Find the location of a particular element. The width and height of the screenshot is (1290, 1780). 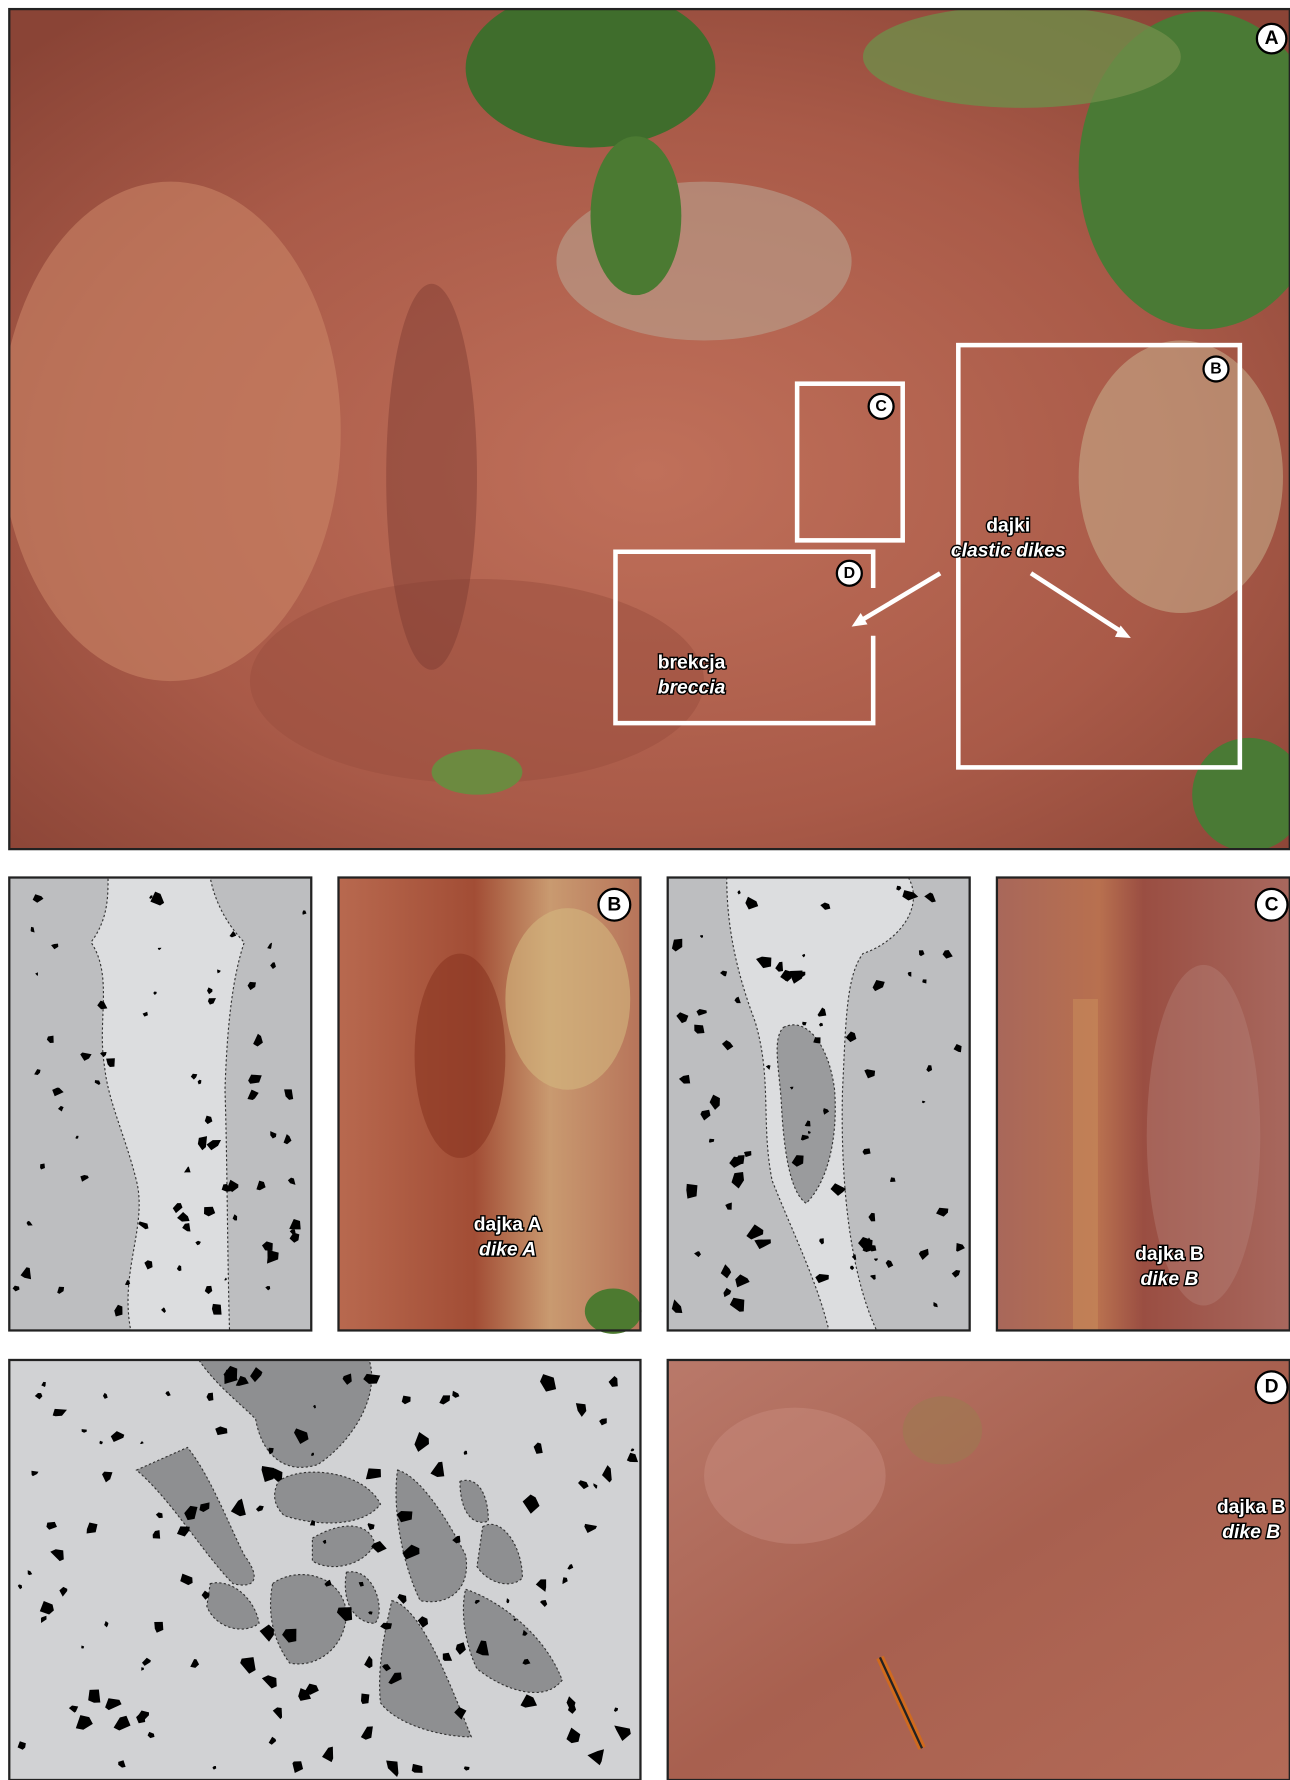

marker: C is located at coordinates (1271, 904).